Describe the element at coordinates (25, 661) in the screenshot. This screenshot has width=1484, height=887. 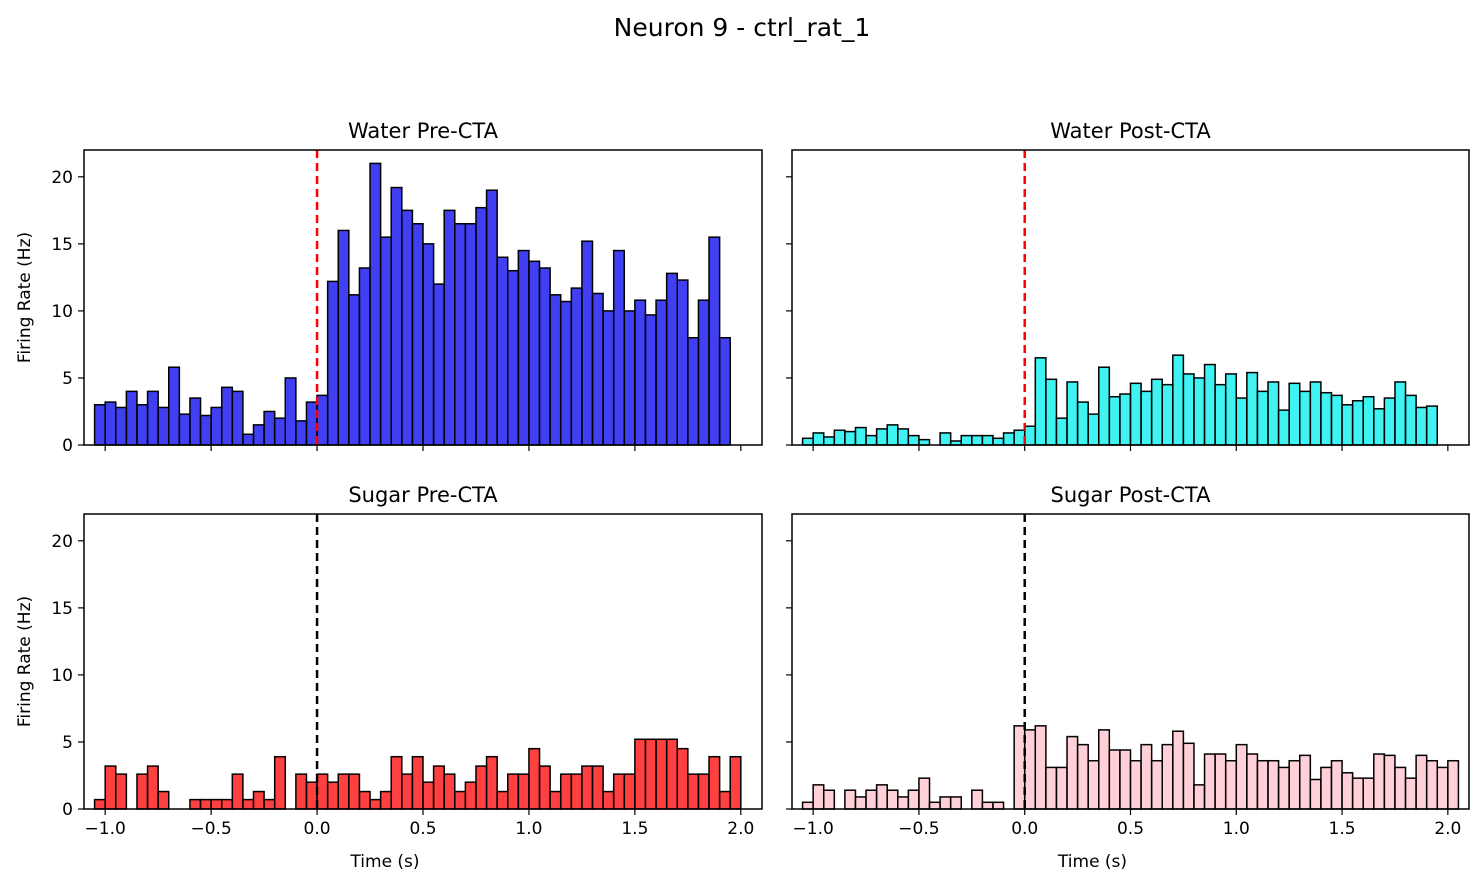
I see `y-axis-label: Firing Rate (Hz)` at that location.